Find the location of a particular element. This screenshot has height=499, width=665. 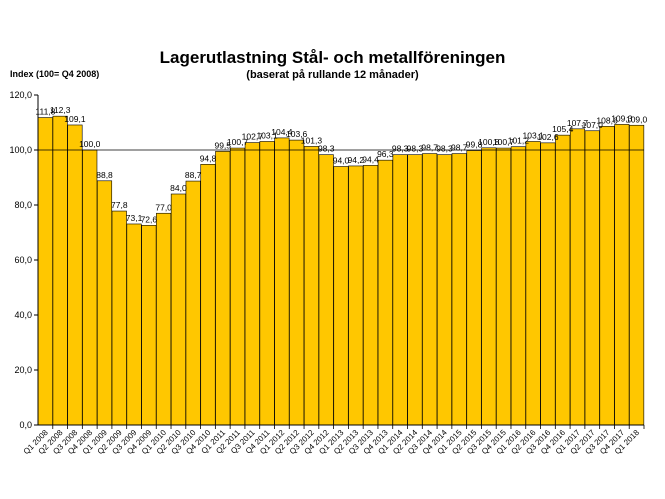

y-tick-label: 120,0 is located at coordinates (20, 95).